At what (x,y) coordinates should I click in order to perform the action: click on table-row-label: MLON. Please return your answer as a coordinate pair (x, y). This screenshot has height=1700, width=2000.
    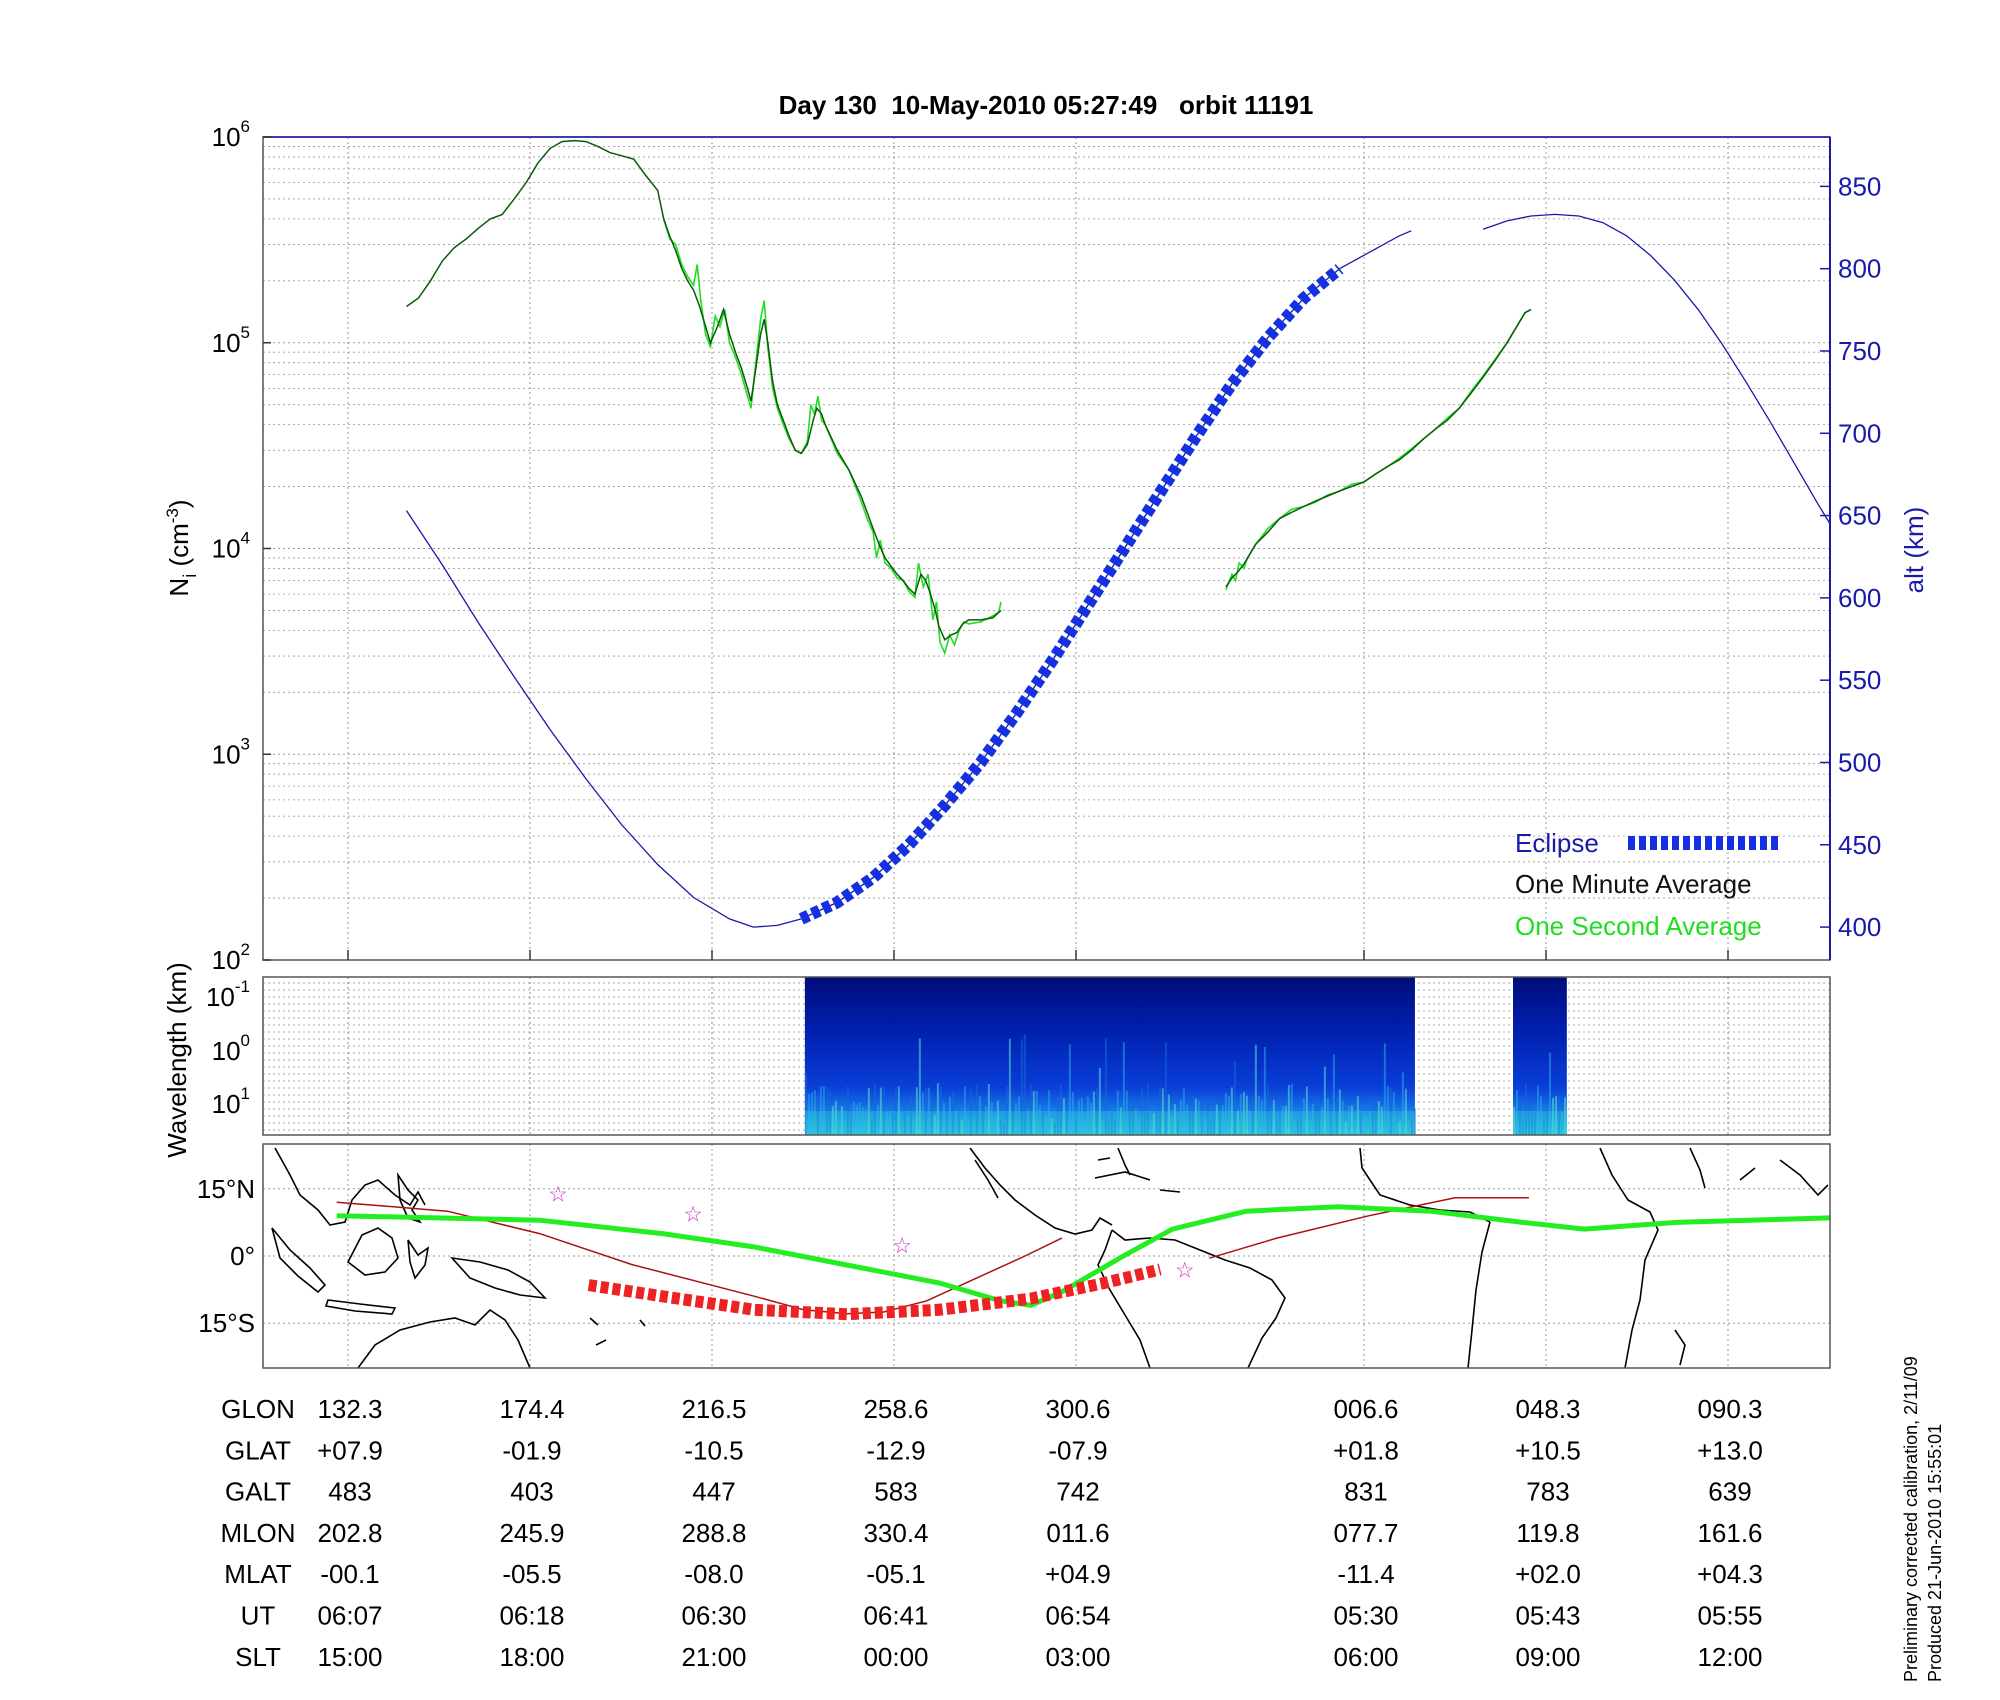
    Looking at the image, I should click on (257, 1533).